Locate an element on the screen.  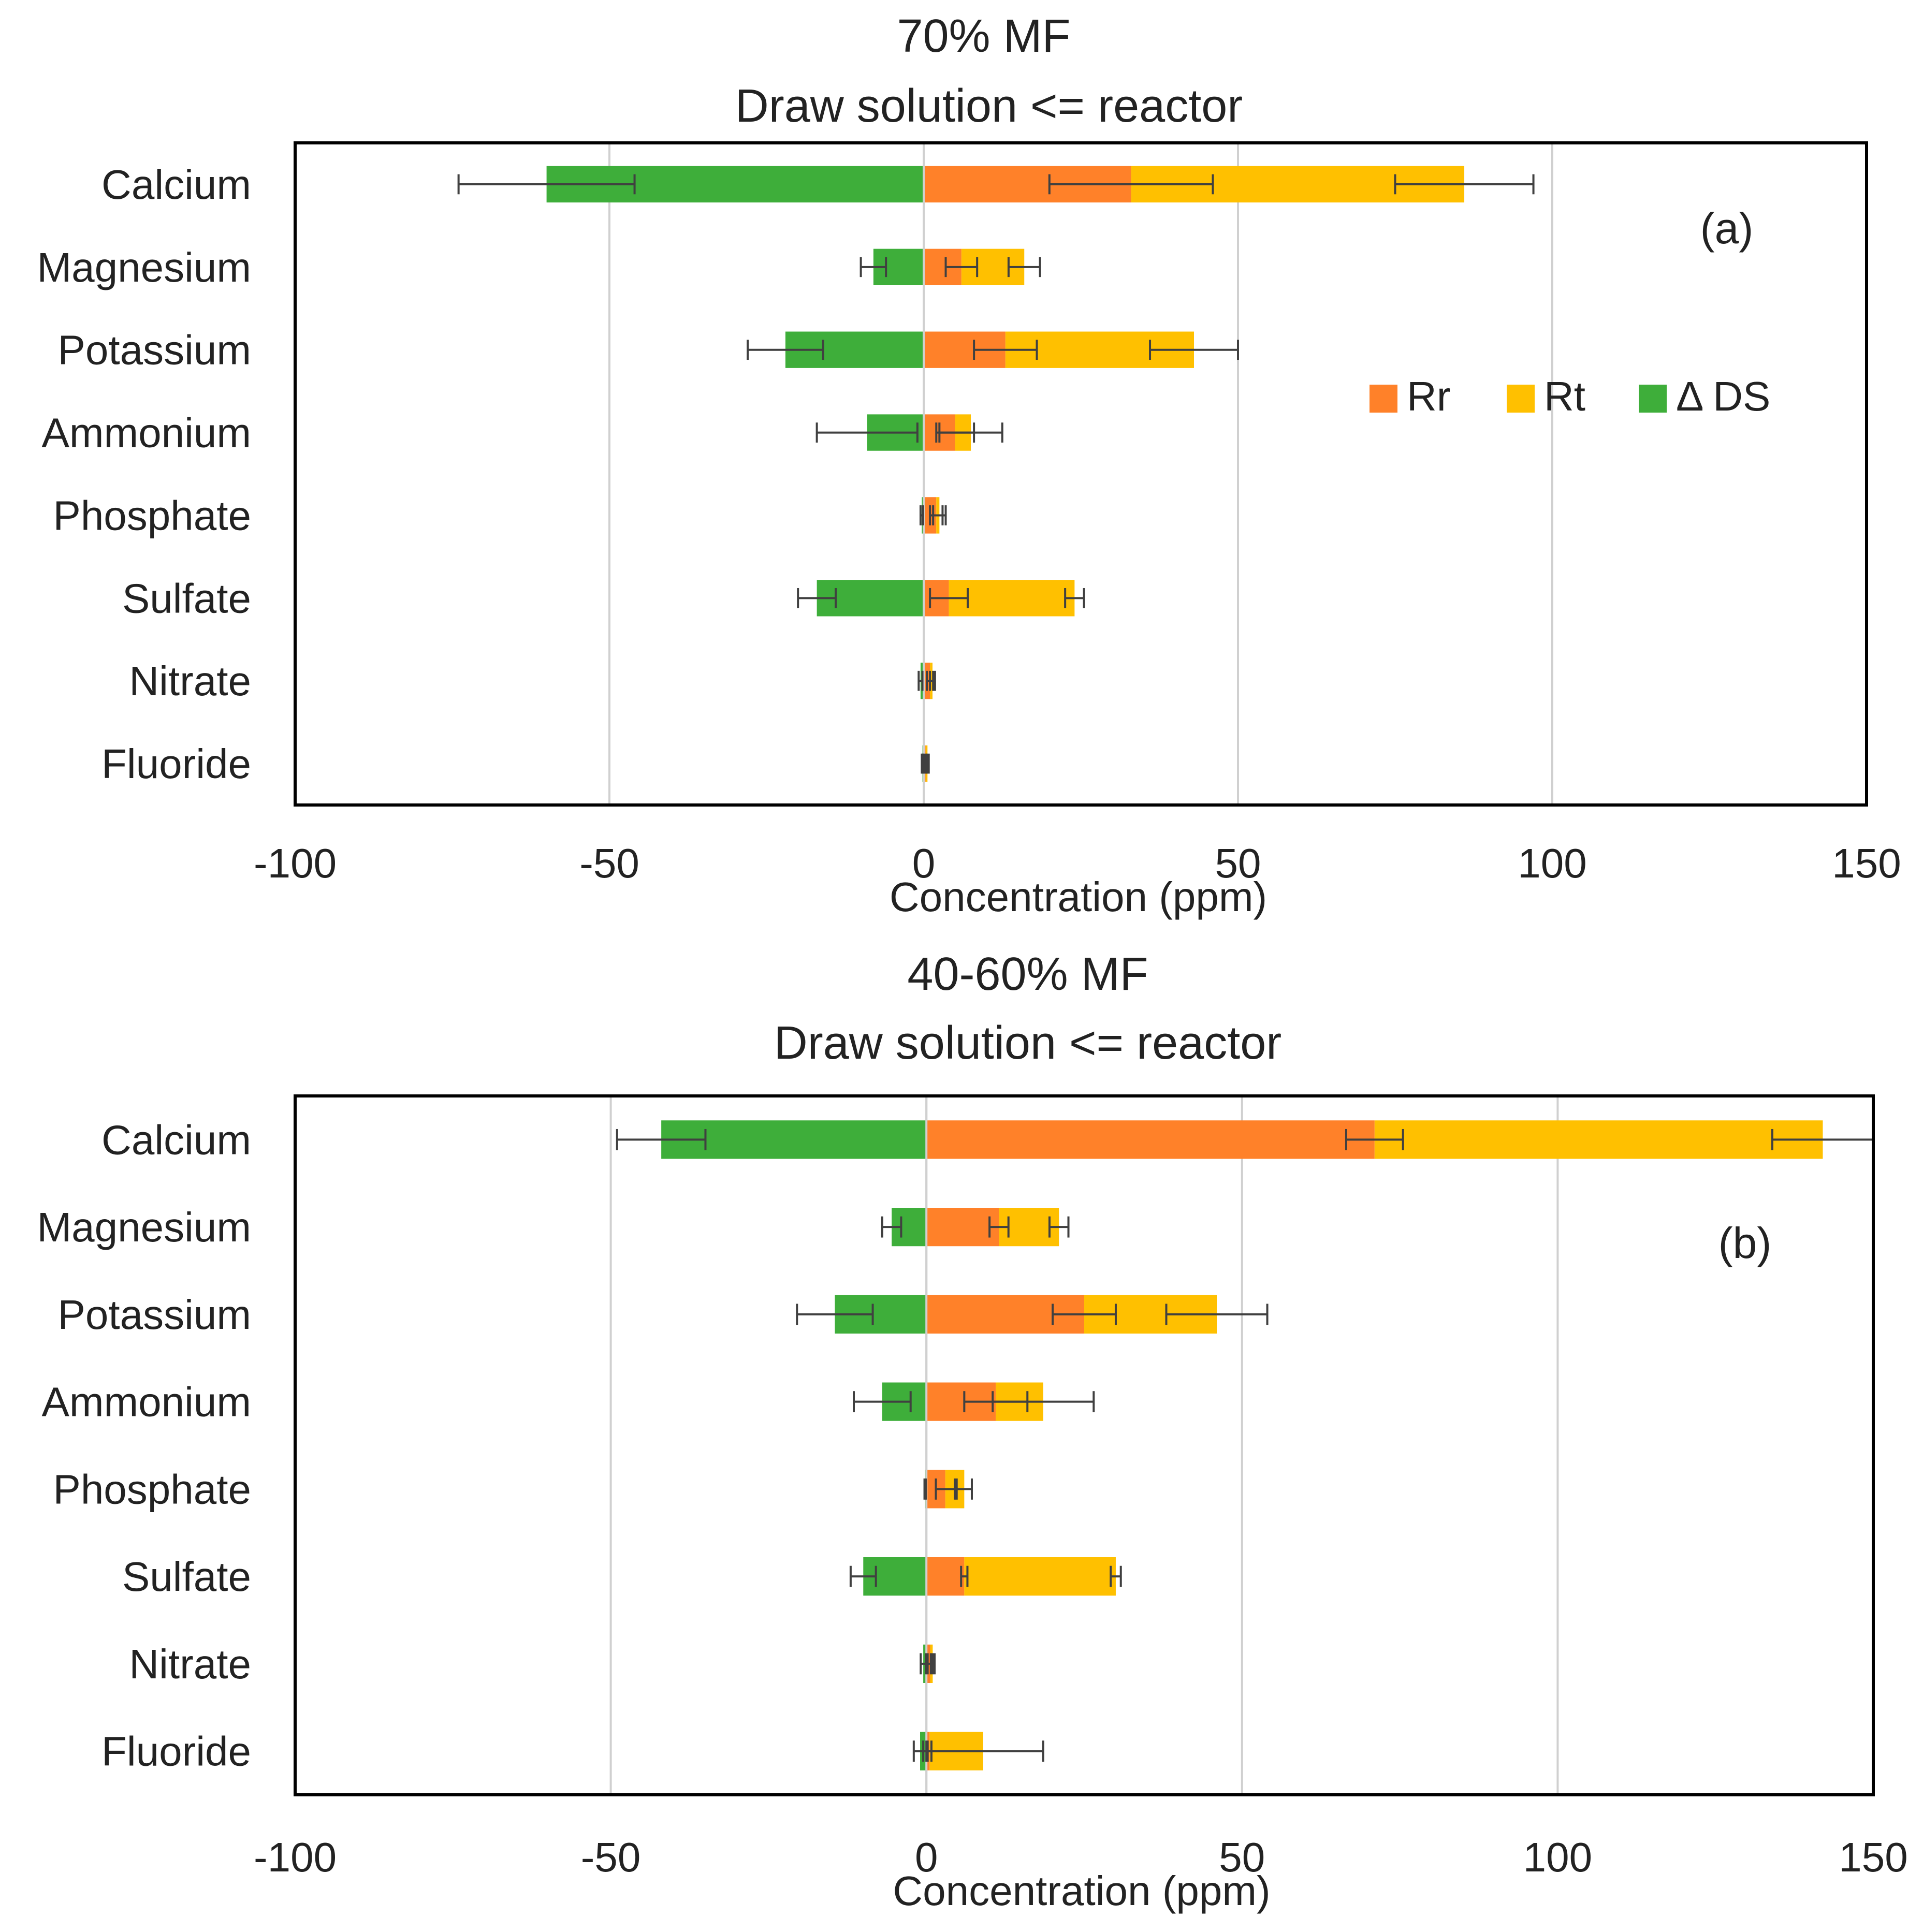
error-bar-dds-fluoride is located at coordinates (923, 764).